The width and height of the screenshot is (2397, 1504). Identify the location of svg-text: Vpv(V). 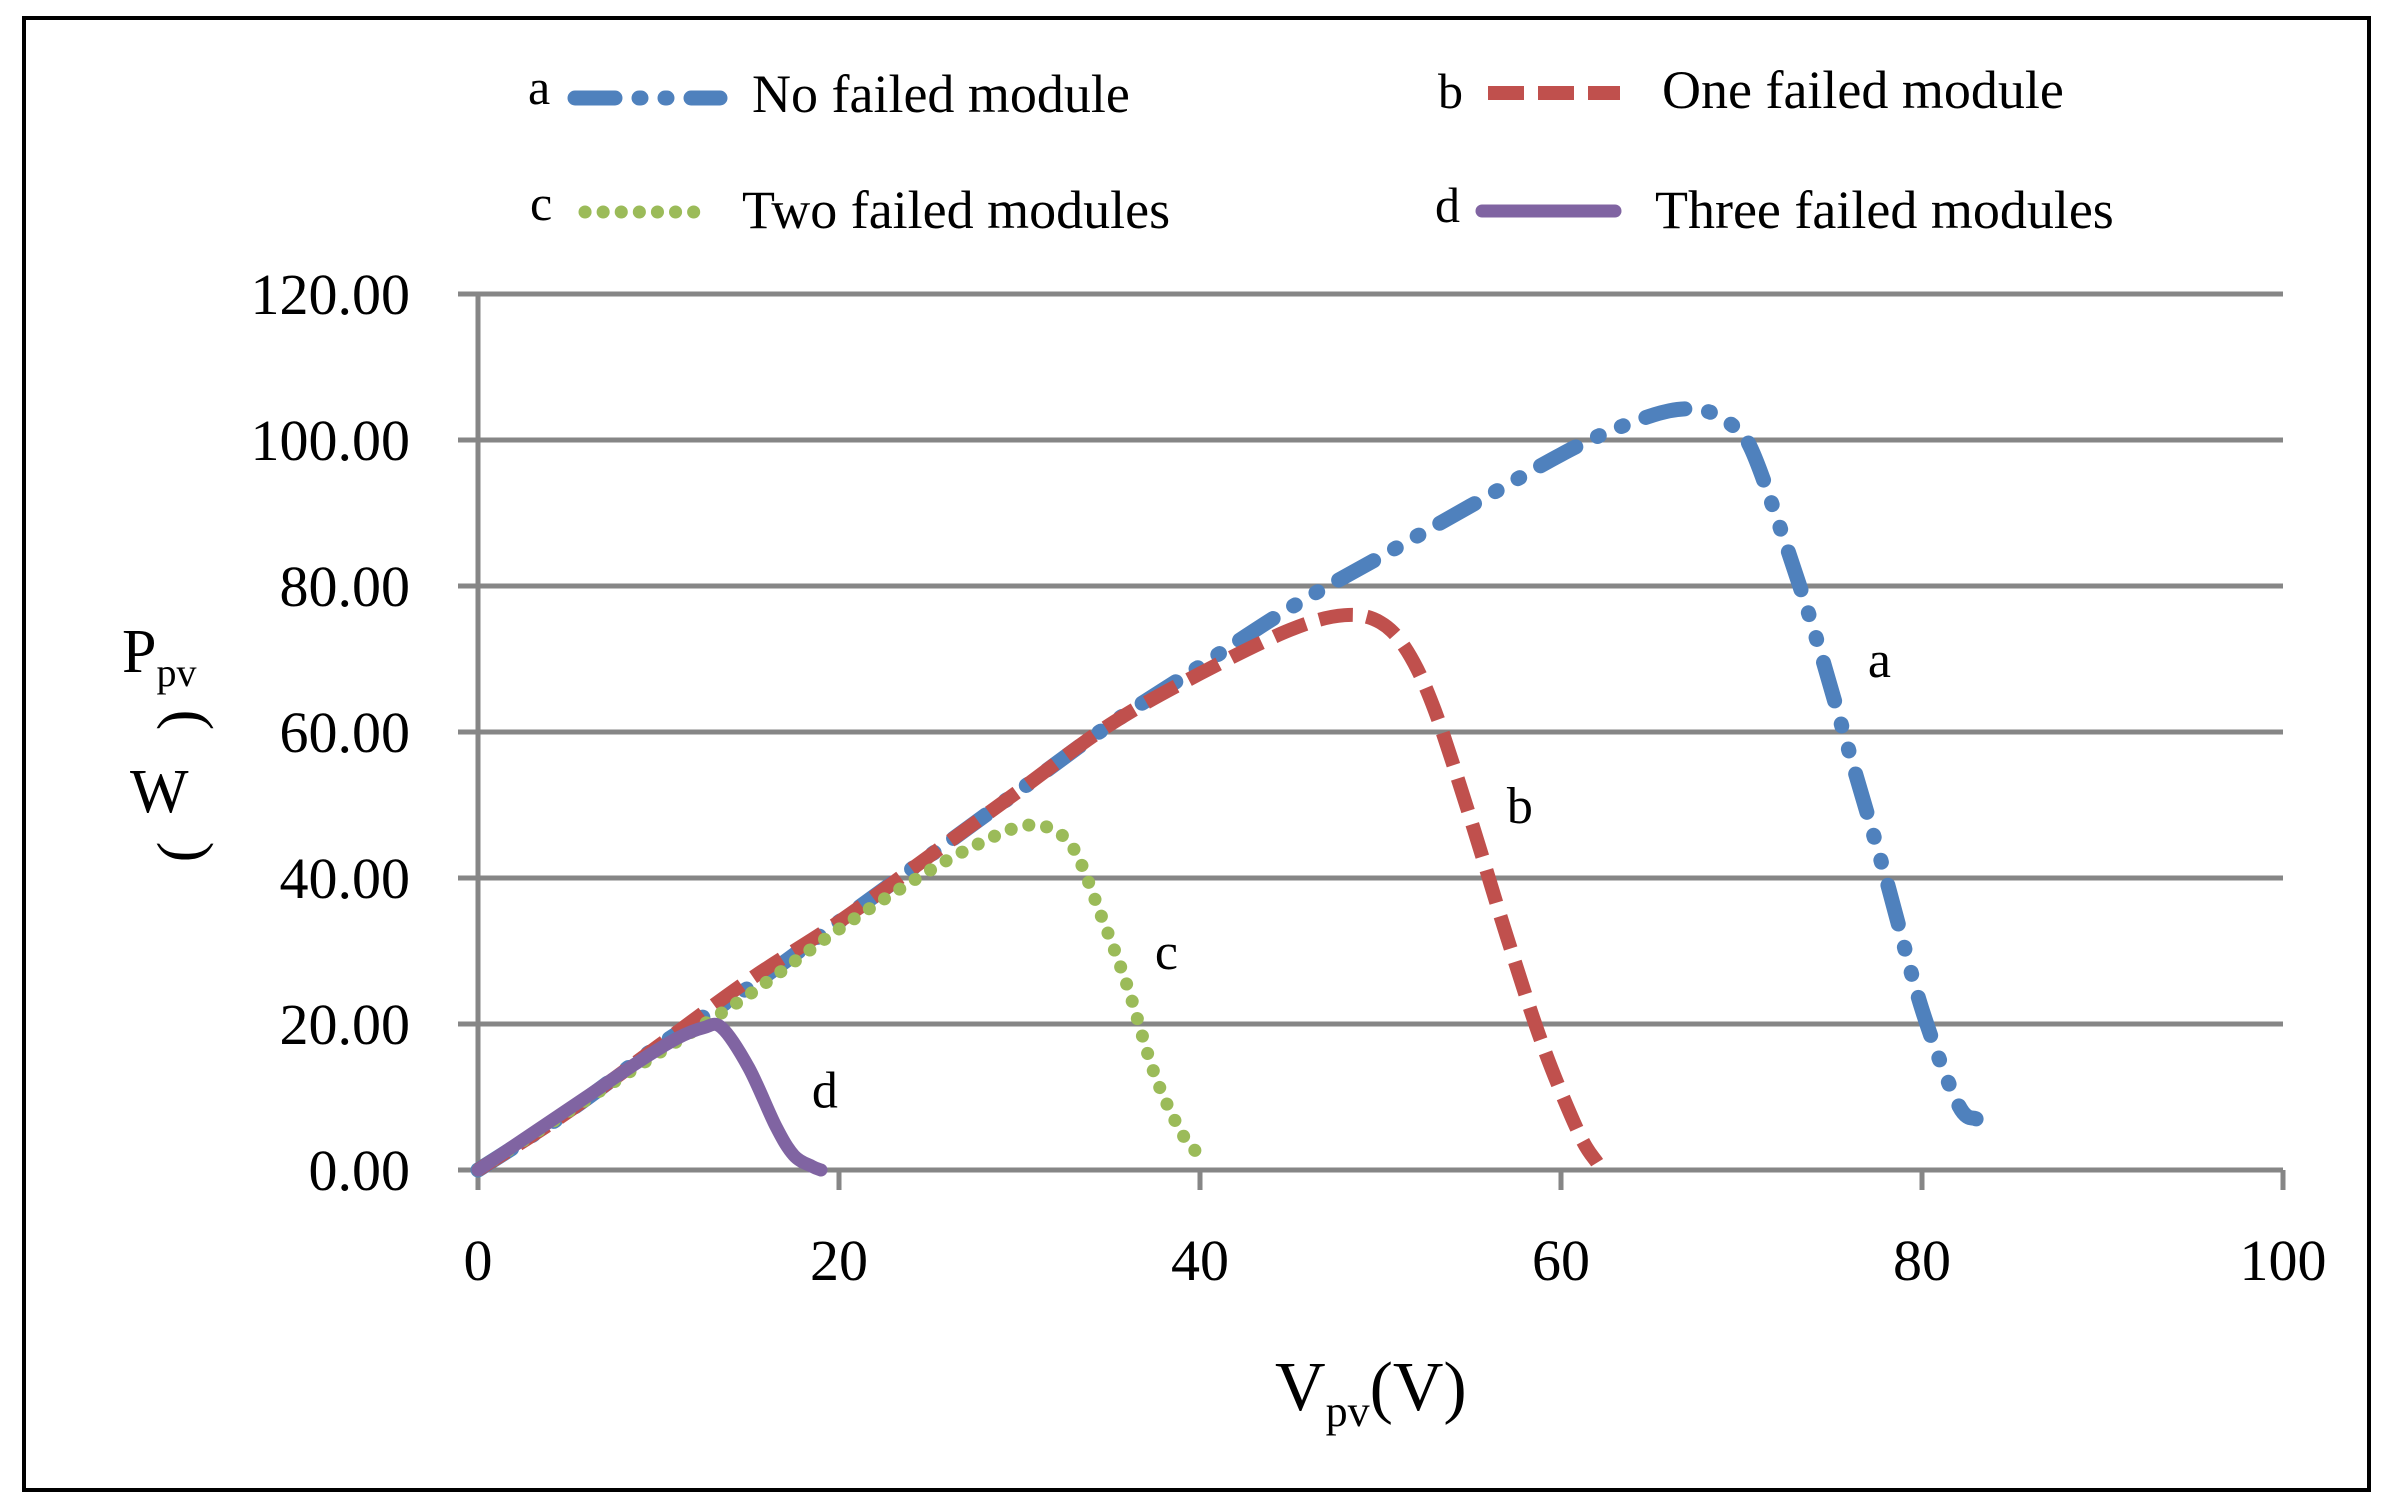
(1371, 1392).